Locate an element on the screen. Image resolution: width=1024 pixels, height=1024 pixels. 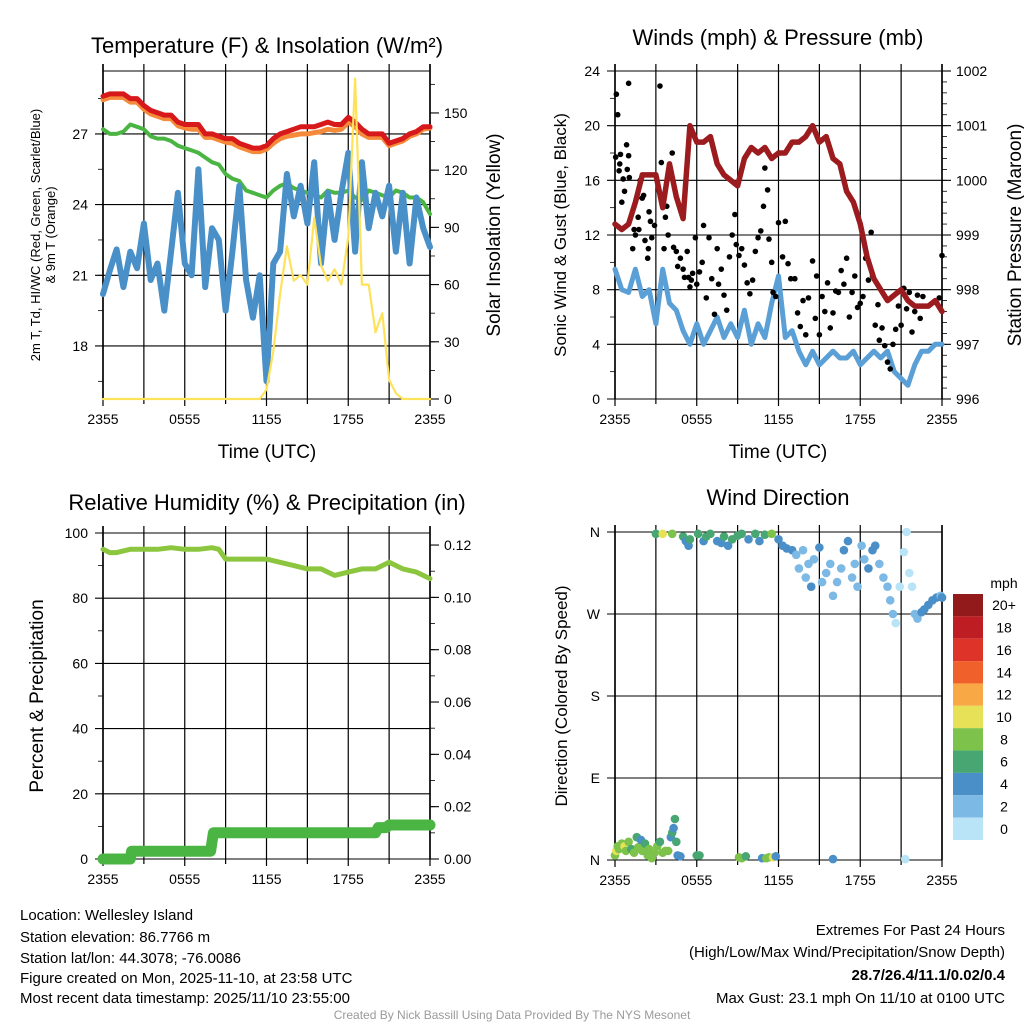
y-tick-label: 4 is located at coordinates (596, 344).